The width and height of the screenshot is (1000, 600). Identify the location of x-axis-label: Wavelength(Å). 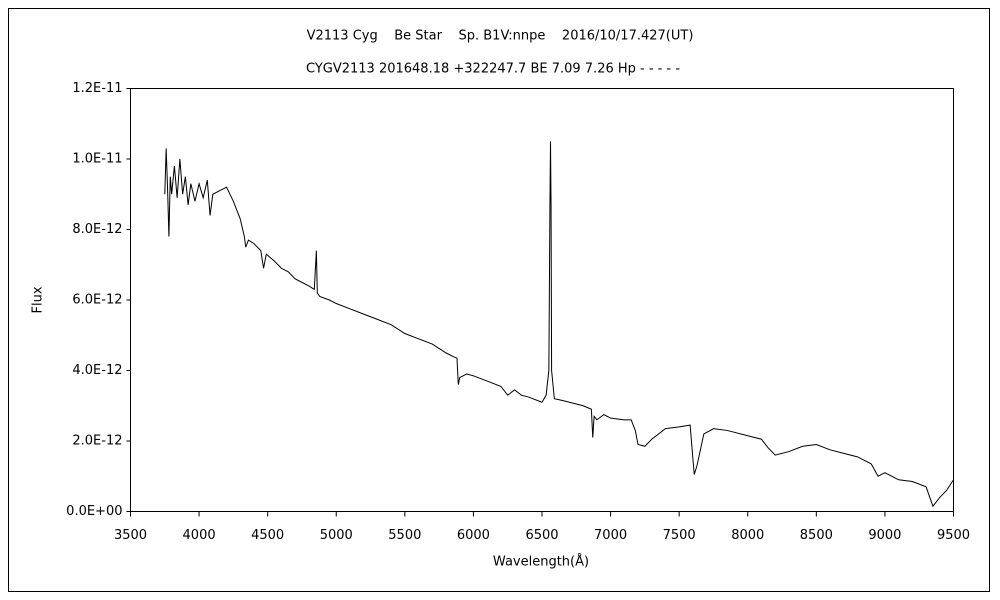
(541, 562).